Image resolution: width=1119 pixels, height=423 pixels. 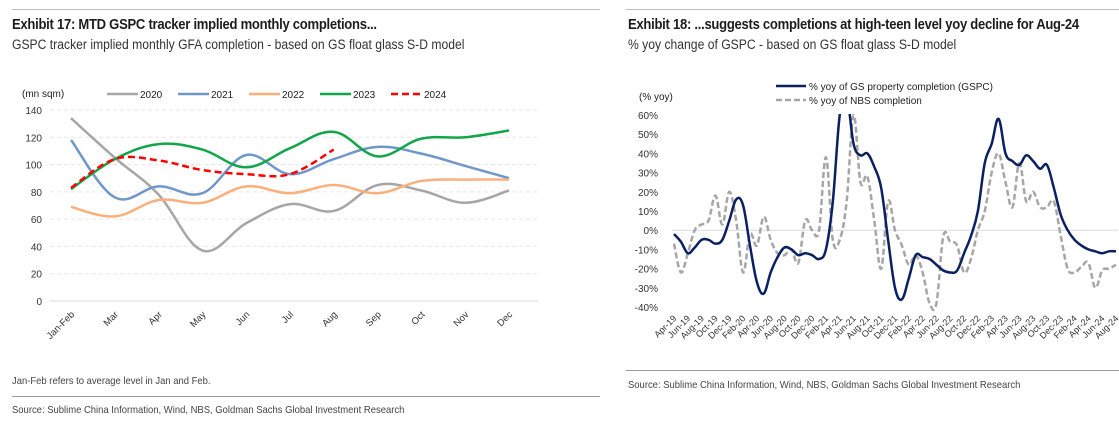 I want to click on y-tick-label: -40%, so click(x=646, y=308).